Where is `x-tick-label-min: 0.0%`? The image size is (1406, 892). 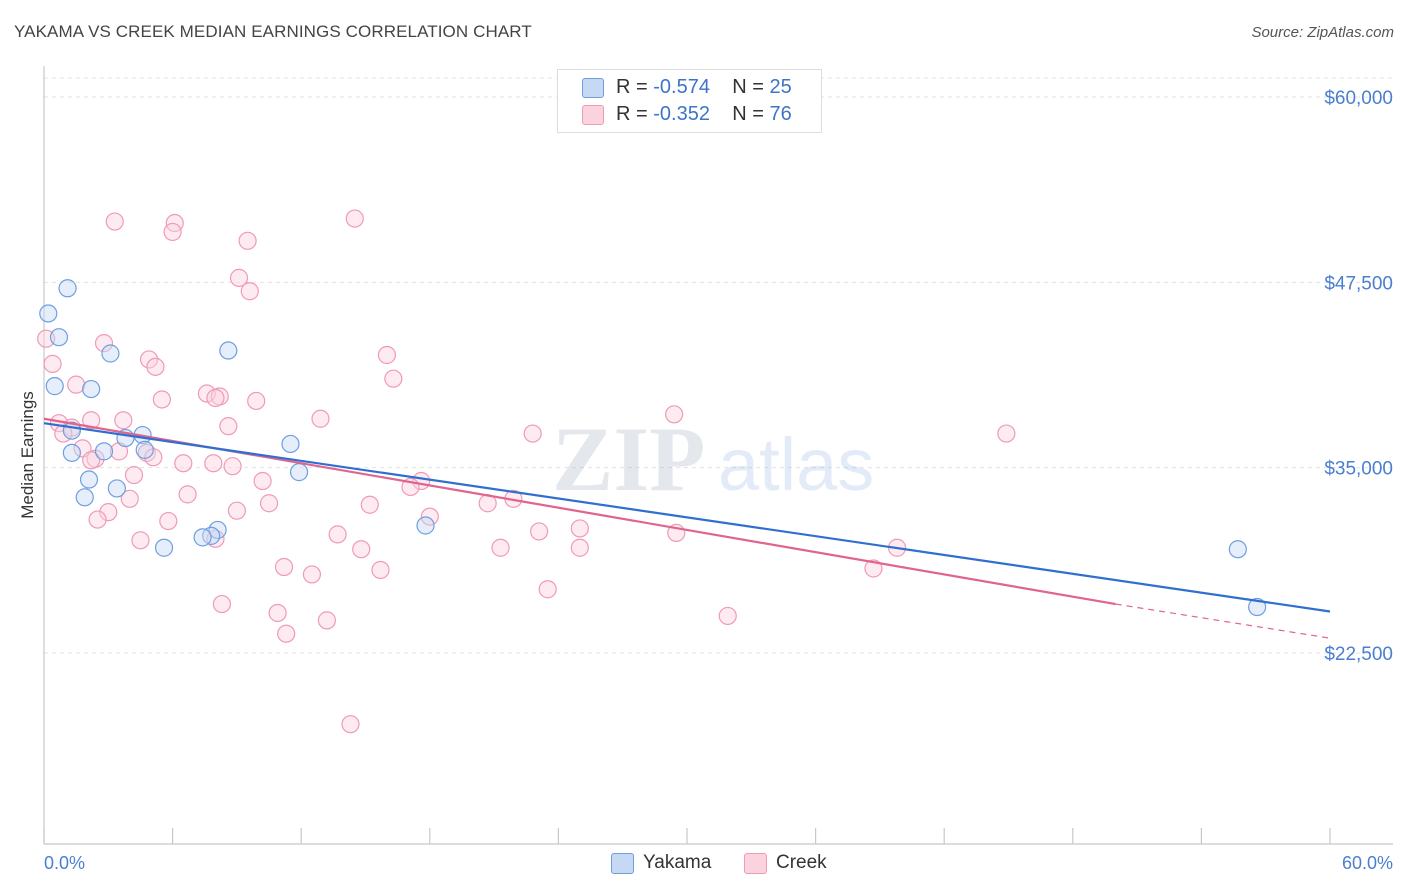 x-tick-label-min: 0.0% is located at coordinates (64, 863).